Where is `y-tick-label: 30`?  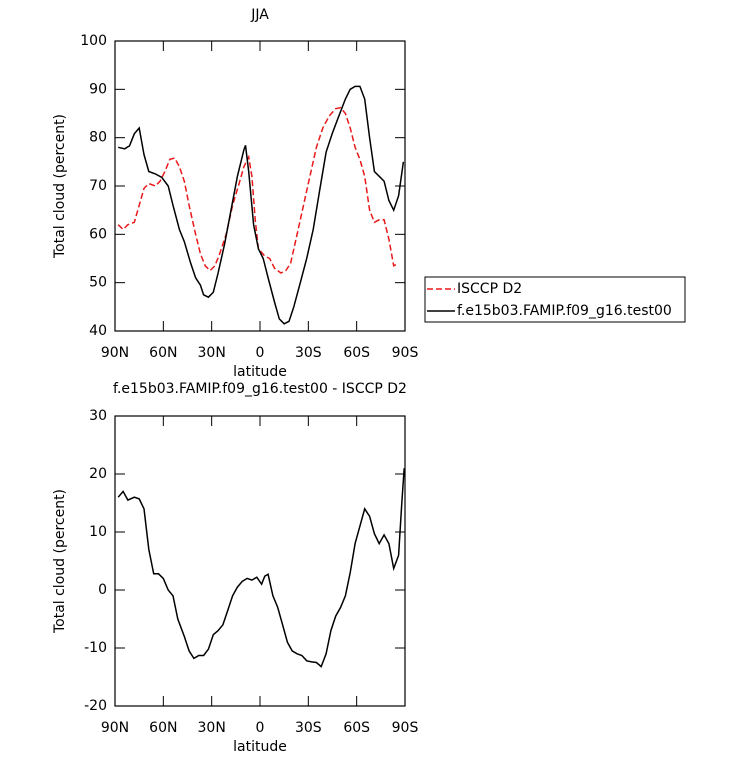 y-tick-label: 30 is located at coordinates (98, 416).